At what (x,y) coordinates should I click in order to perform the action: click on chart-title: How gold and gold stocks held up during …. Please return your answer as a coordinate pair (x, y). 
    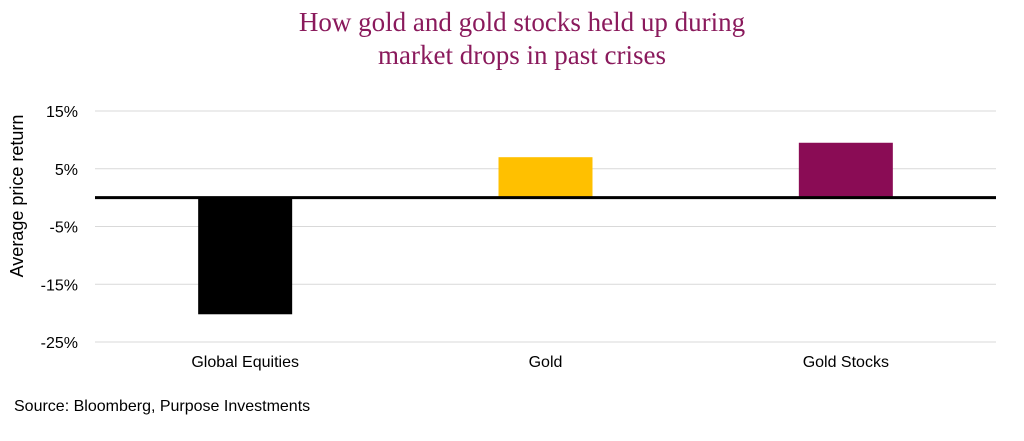
    Looking at the image, I should click on (512, 39).